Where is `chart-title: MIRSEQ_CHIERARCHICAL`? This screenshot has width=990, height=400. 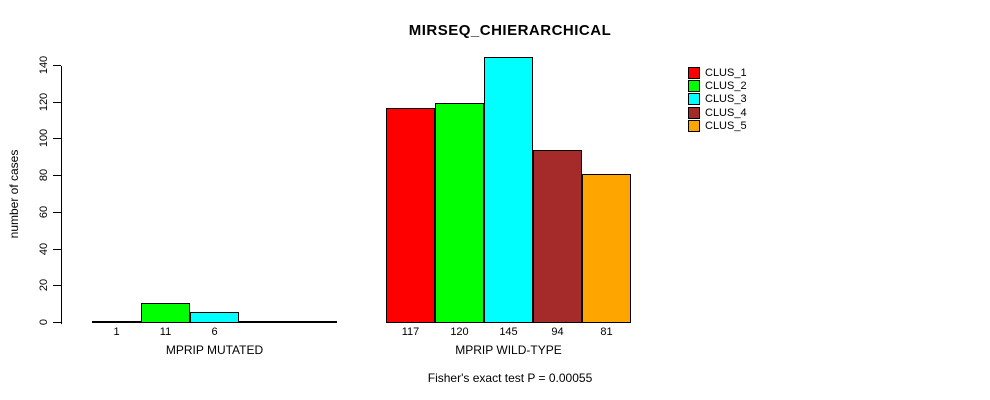 chart-title: MIRSEQ_CHIERARCHICAL is located at coordinates (510, 30).